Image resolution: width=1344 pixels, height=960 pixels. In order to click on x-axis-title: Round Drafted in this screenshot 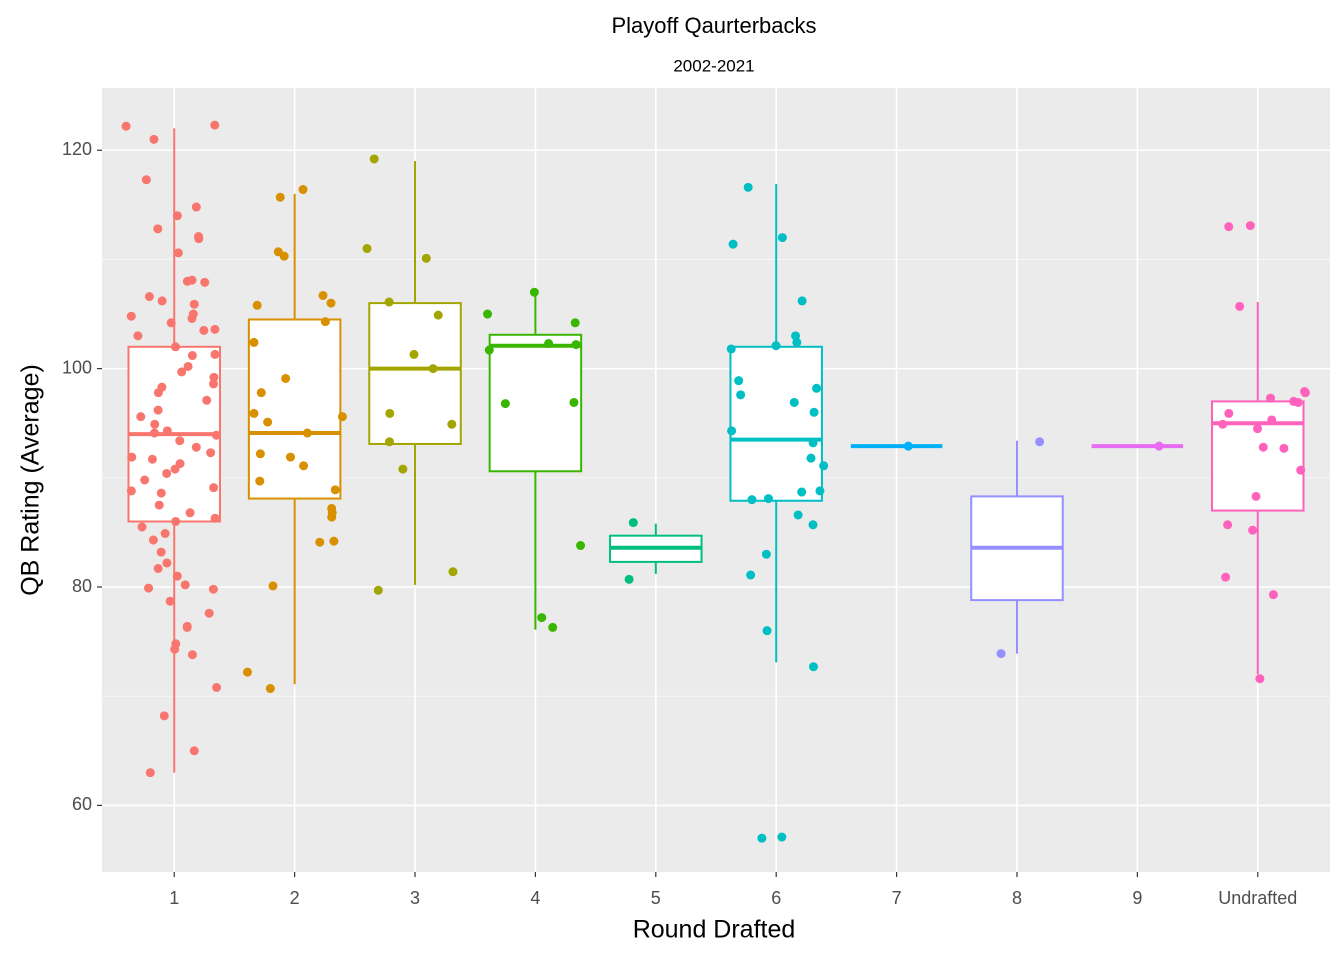, I will do `click(714, 930)`.